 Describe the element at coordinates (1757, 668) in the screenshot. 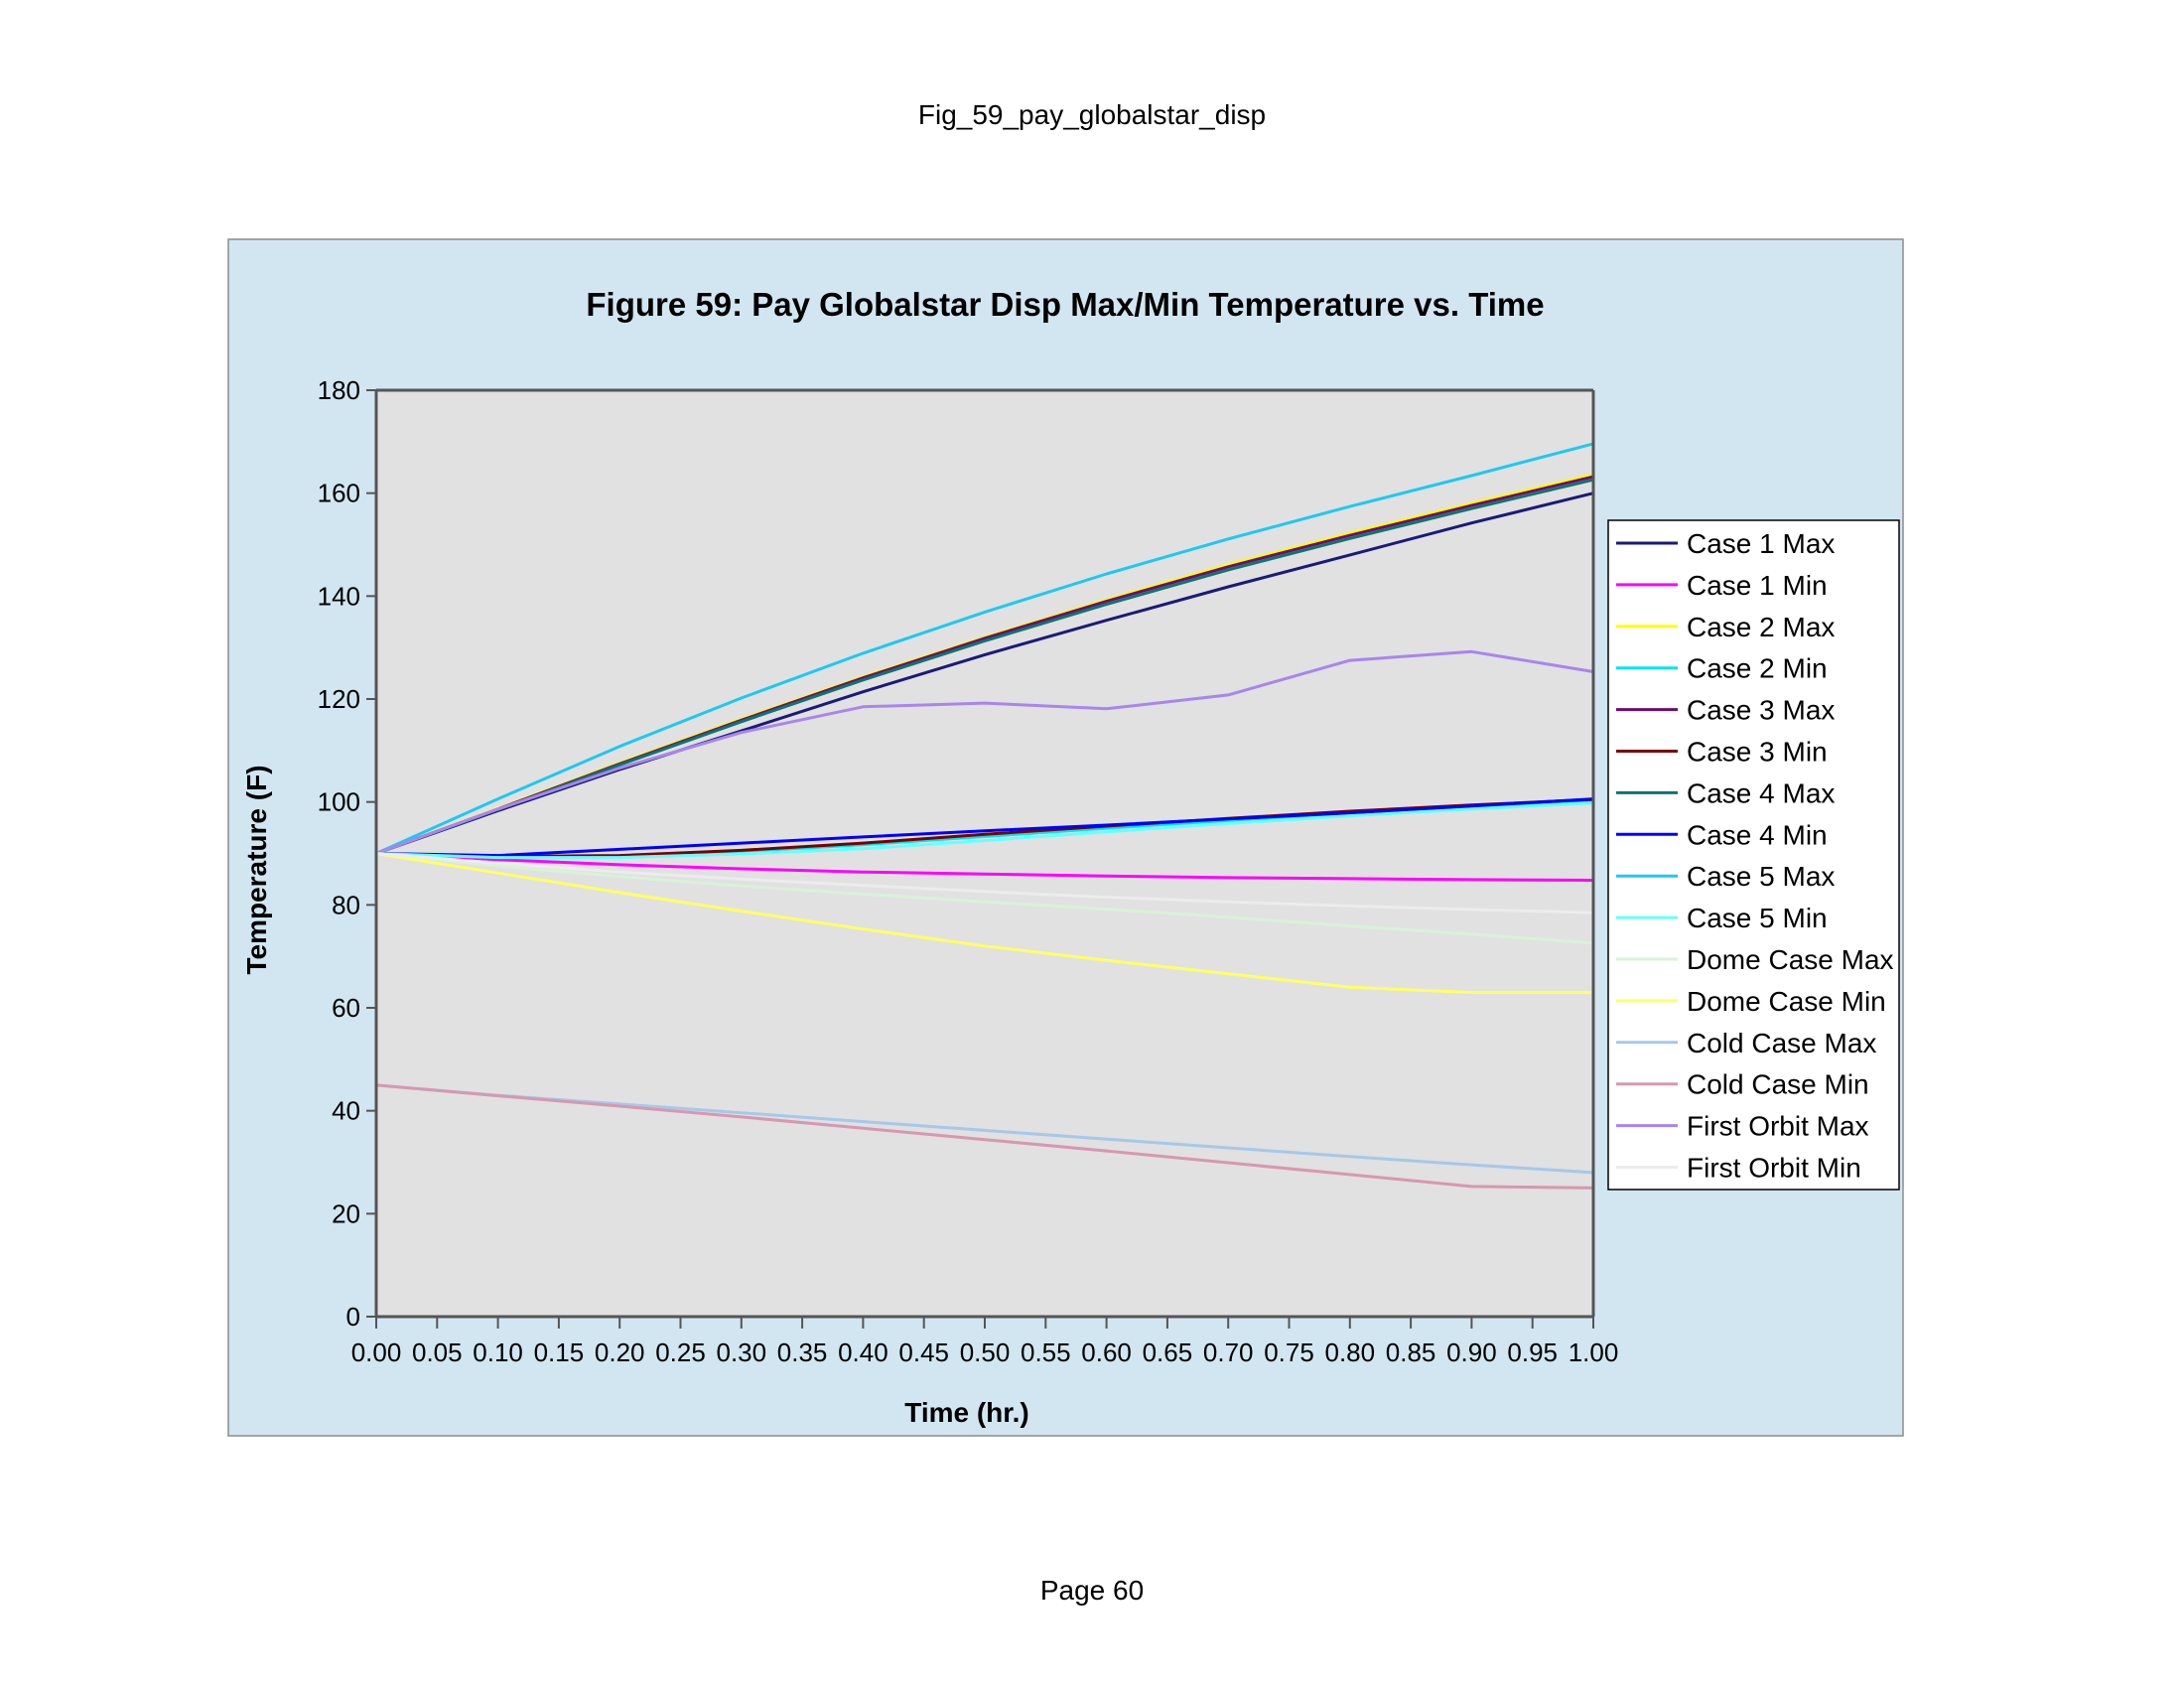

I see `legend-label: Case 2 Min` at that location.